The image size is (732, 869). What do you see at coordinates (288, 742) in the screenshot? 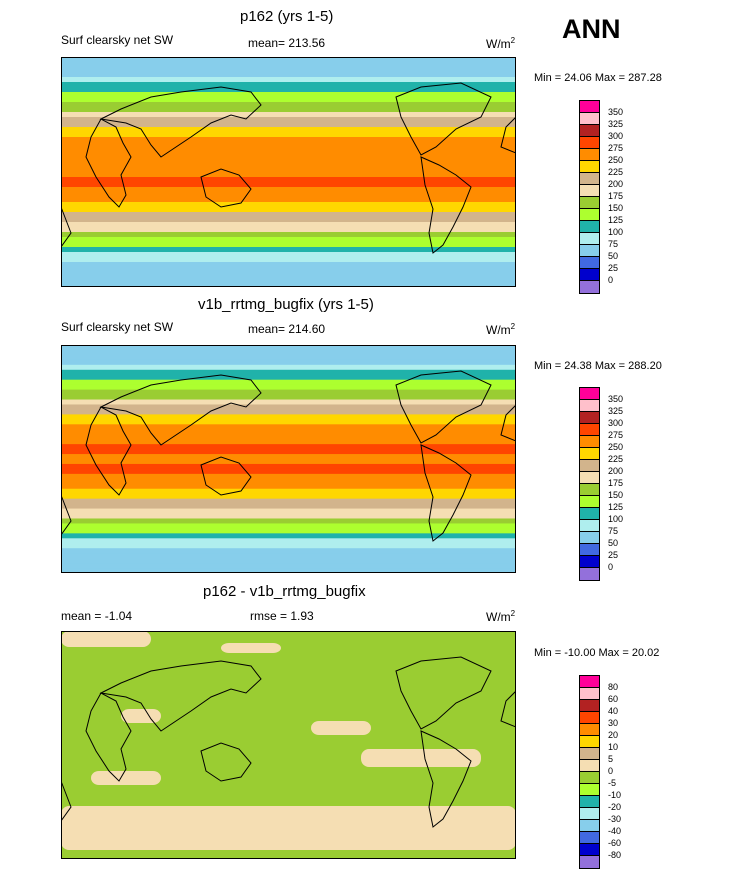
I see `panel-3-coastlines` at bounding box center [288, 742].